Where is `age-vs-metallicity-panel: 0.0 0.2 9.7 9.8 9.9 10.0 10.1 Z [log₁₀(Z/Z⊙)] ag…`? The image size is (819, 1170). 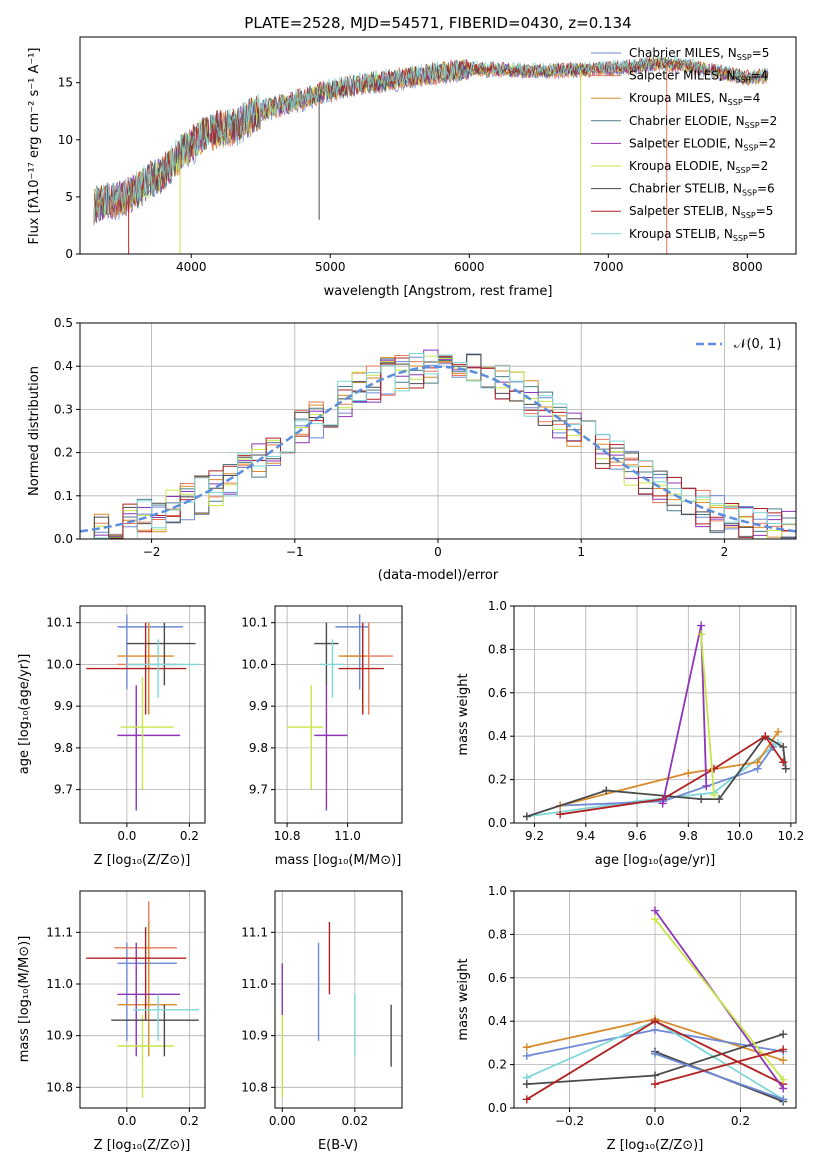 age-vs-metallicity-panel: 0.0 0.2 9.7 9.8 9.9 10.0 10.1 Z [log₁₀(Z/Z⊙)] ag… is located at coordinates (111, 736).